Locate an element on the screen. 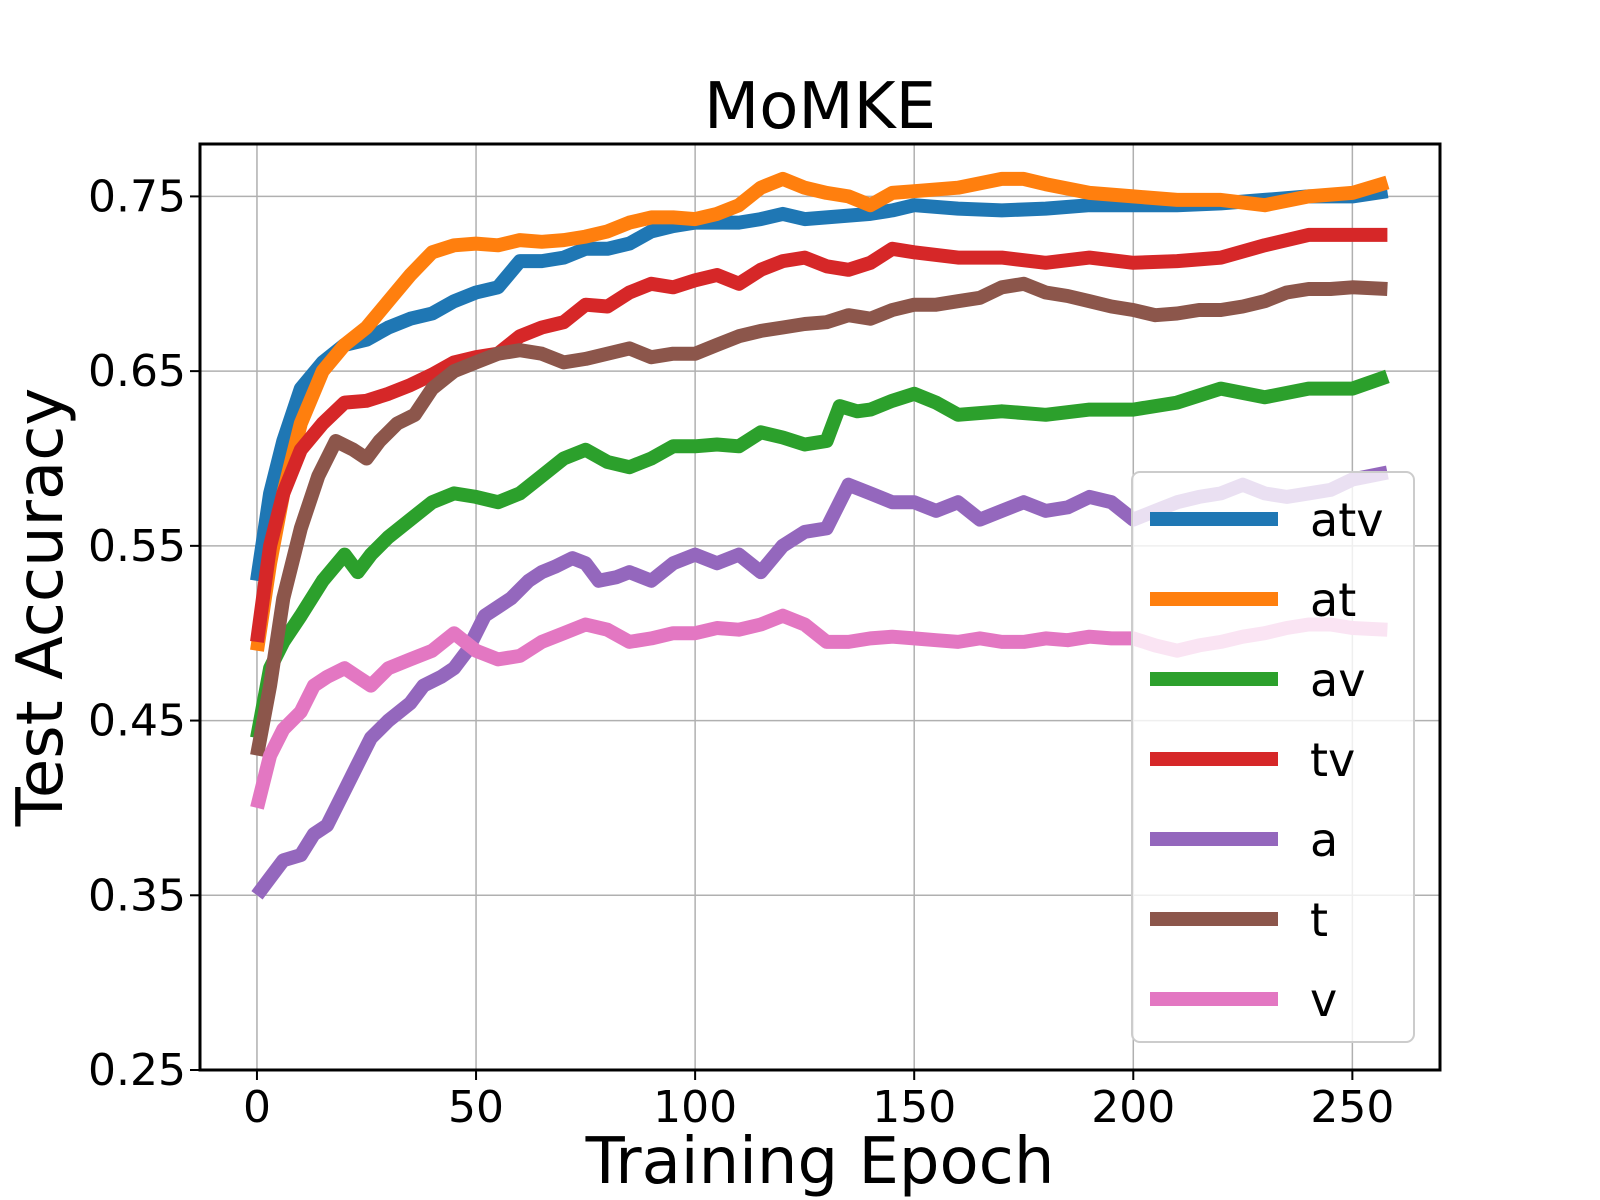 Image resolution: width=1600 pixels, height=1200 pixels. legend-label-av: av is located at coordinates (1337, 680).